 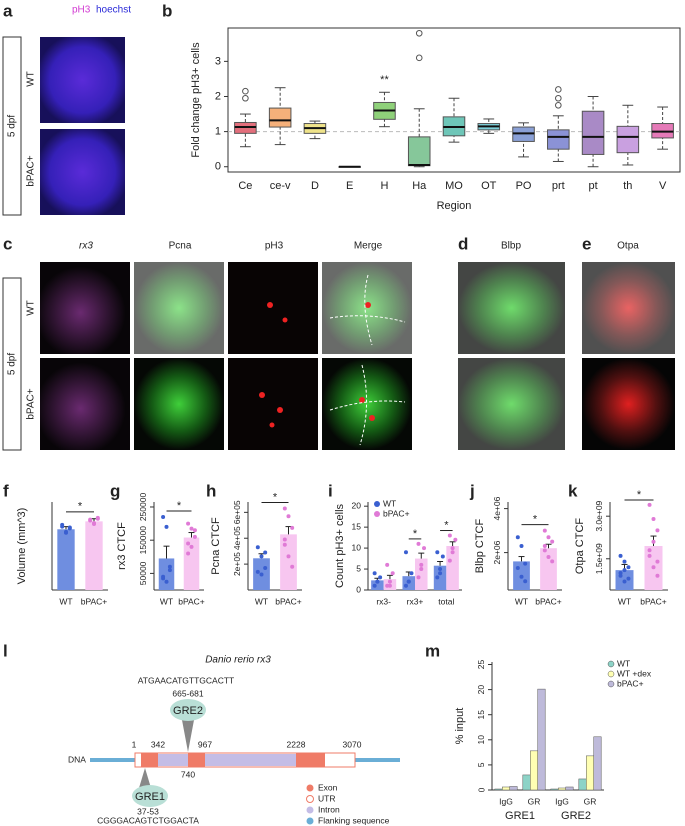 I want to click on strand-label: DNA, so click(x=77, y=759).